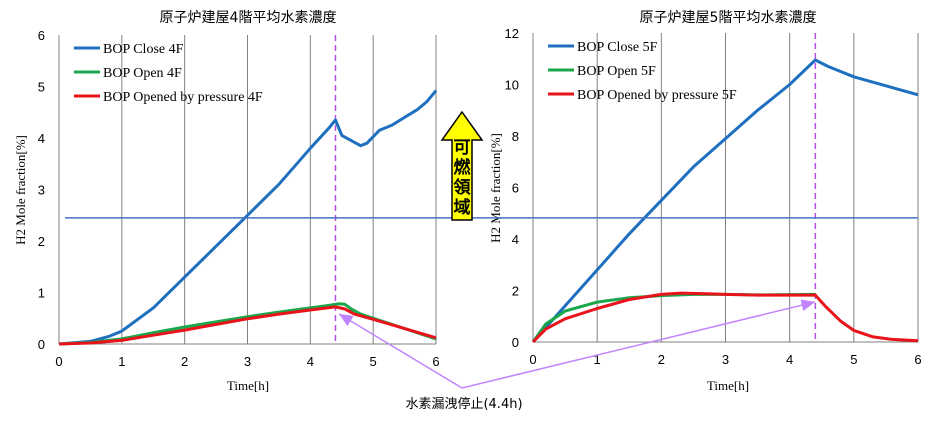 The width and height of the screenshot is (936, 423). I want to click on chart-title-5f: 原子炉建屋5階平均水素濃度, so click(728, 18).